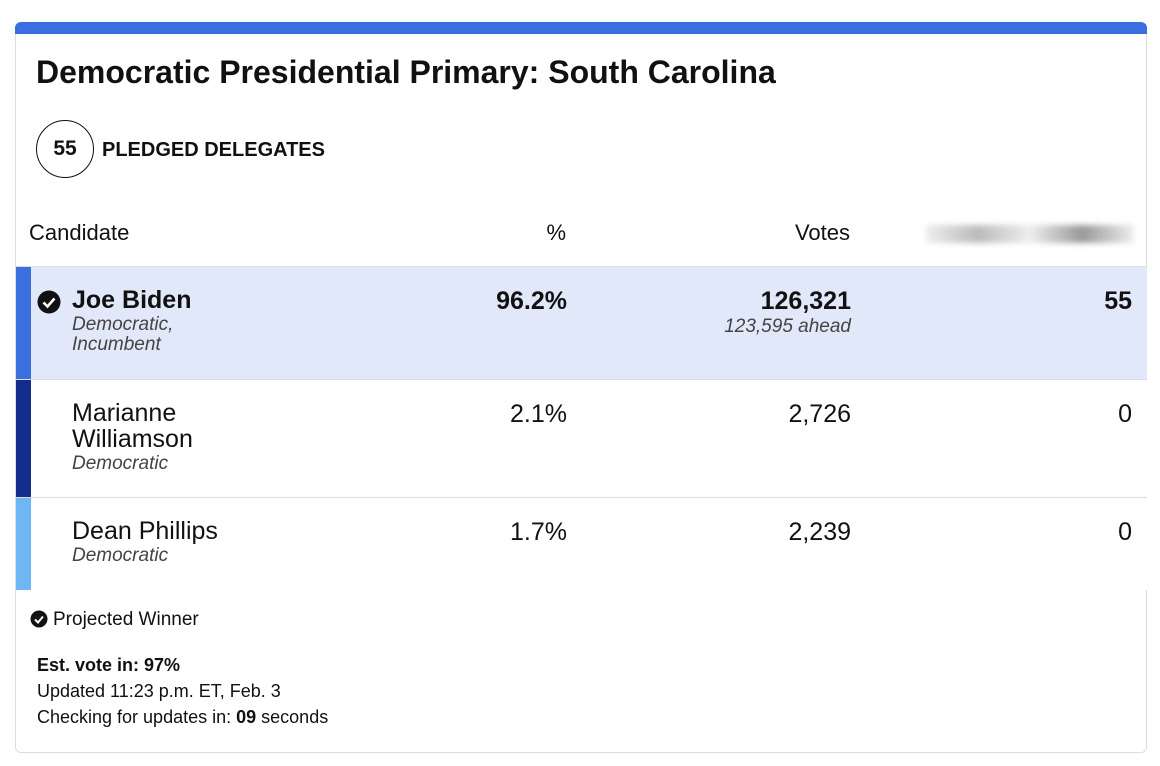 This screenshot has height=766, width=1160. I want to click on text: Checking for updates in:, so click(137, 717).